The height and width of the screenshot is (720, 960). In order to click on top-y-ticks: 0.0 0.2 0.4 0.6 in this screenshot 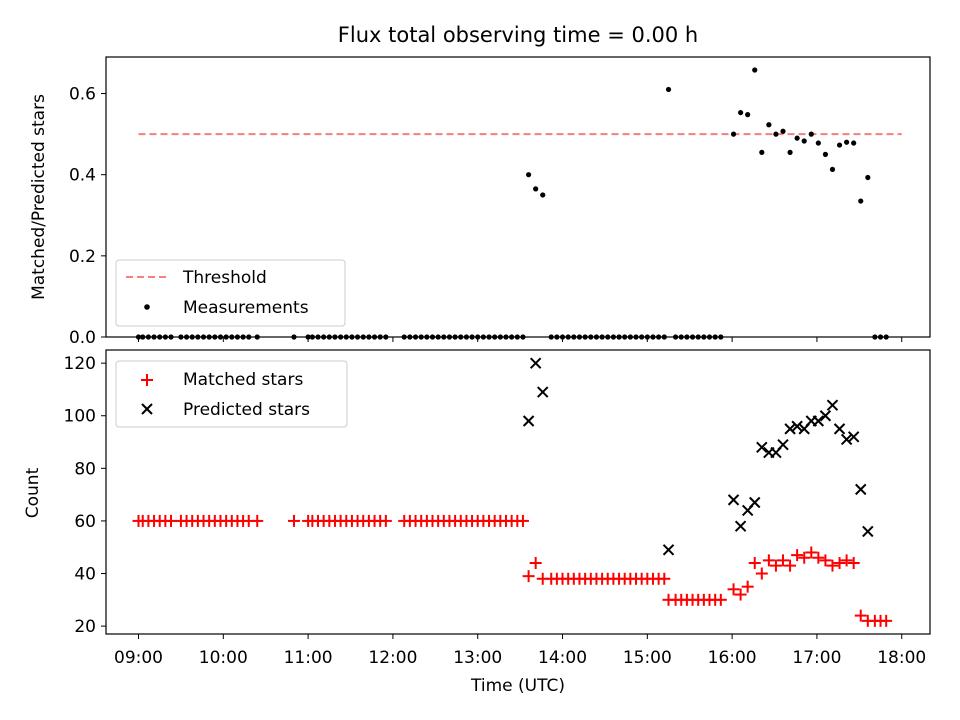, I will do `click(87, 216)`.